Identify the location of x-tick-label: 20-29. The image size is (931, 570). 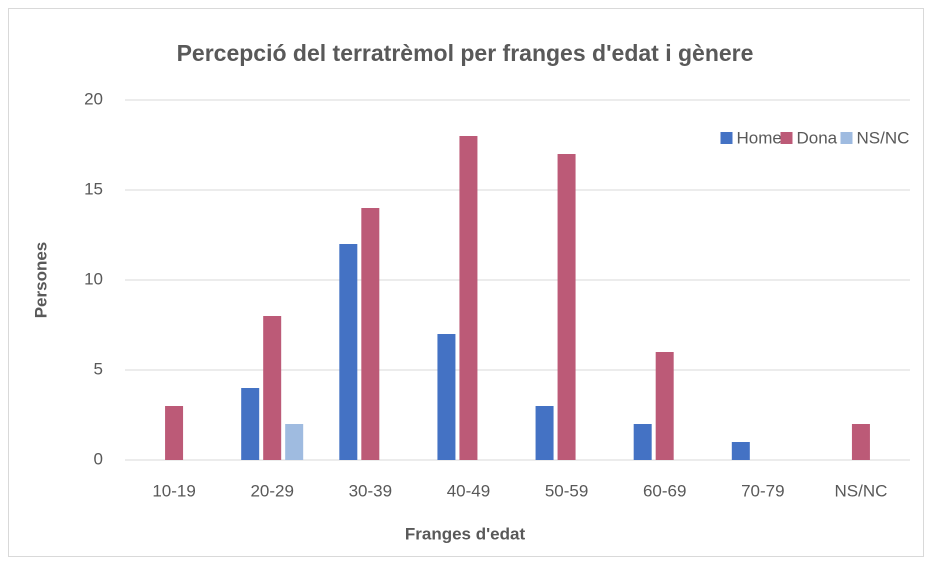
(271, 490).